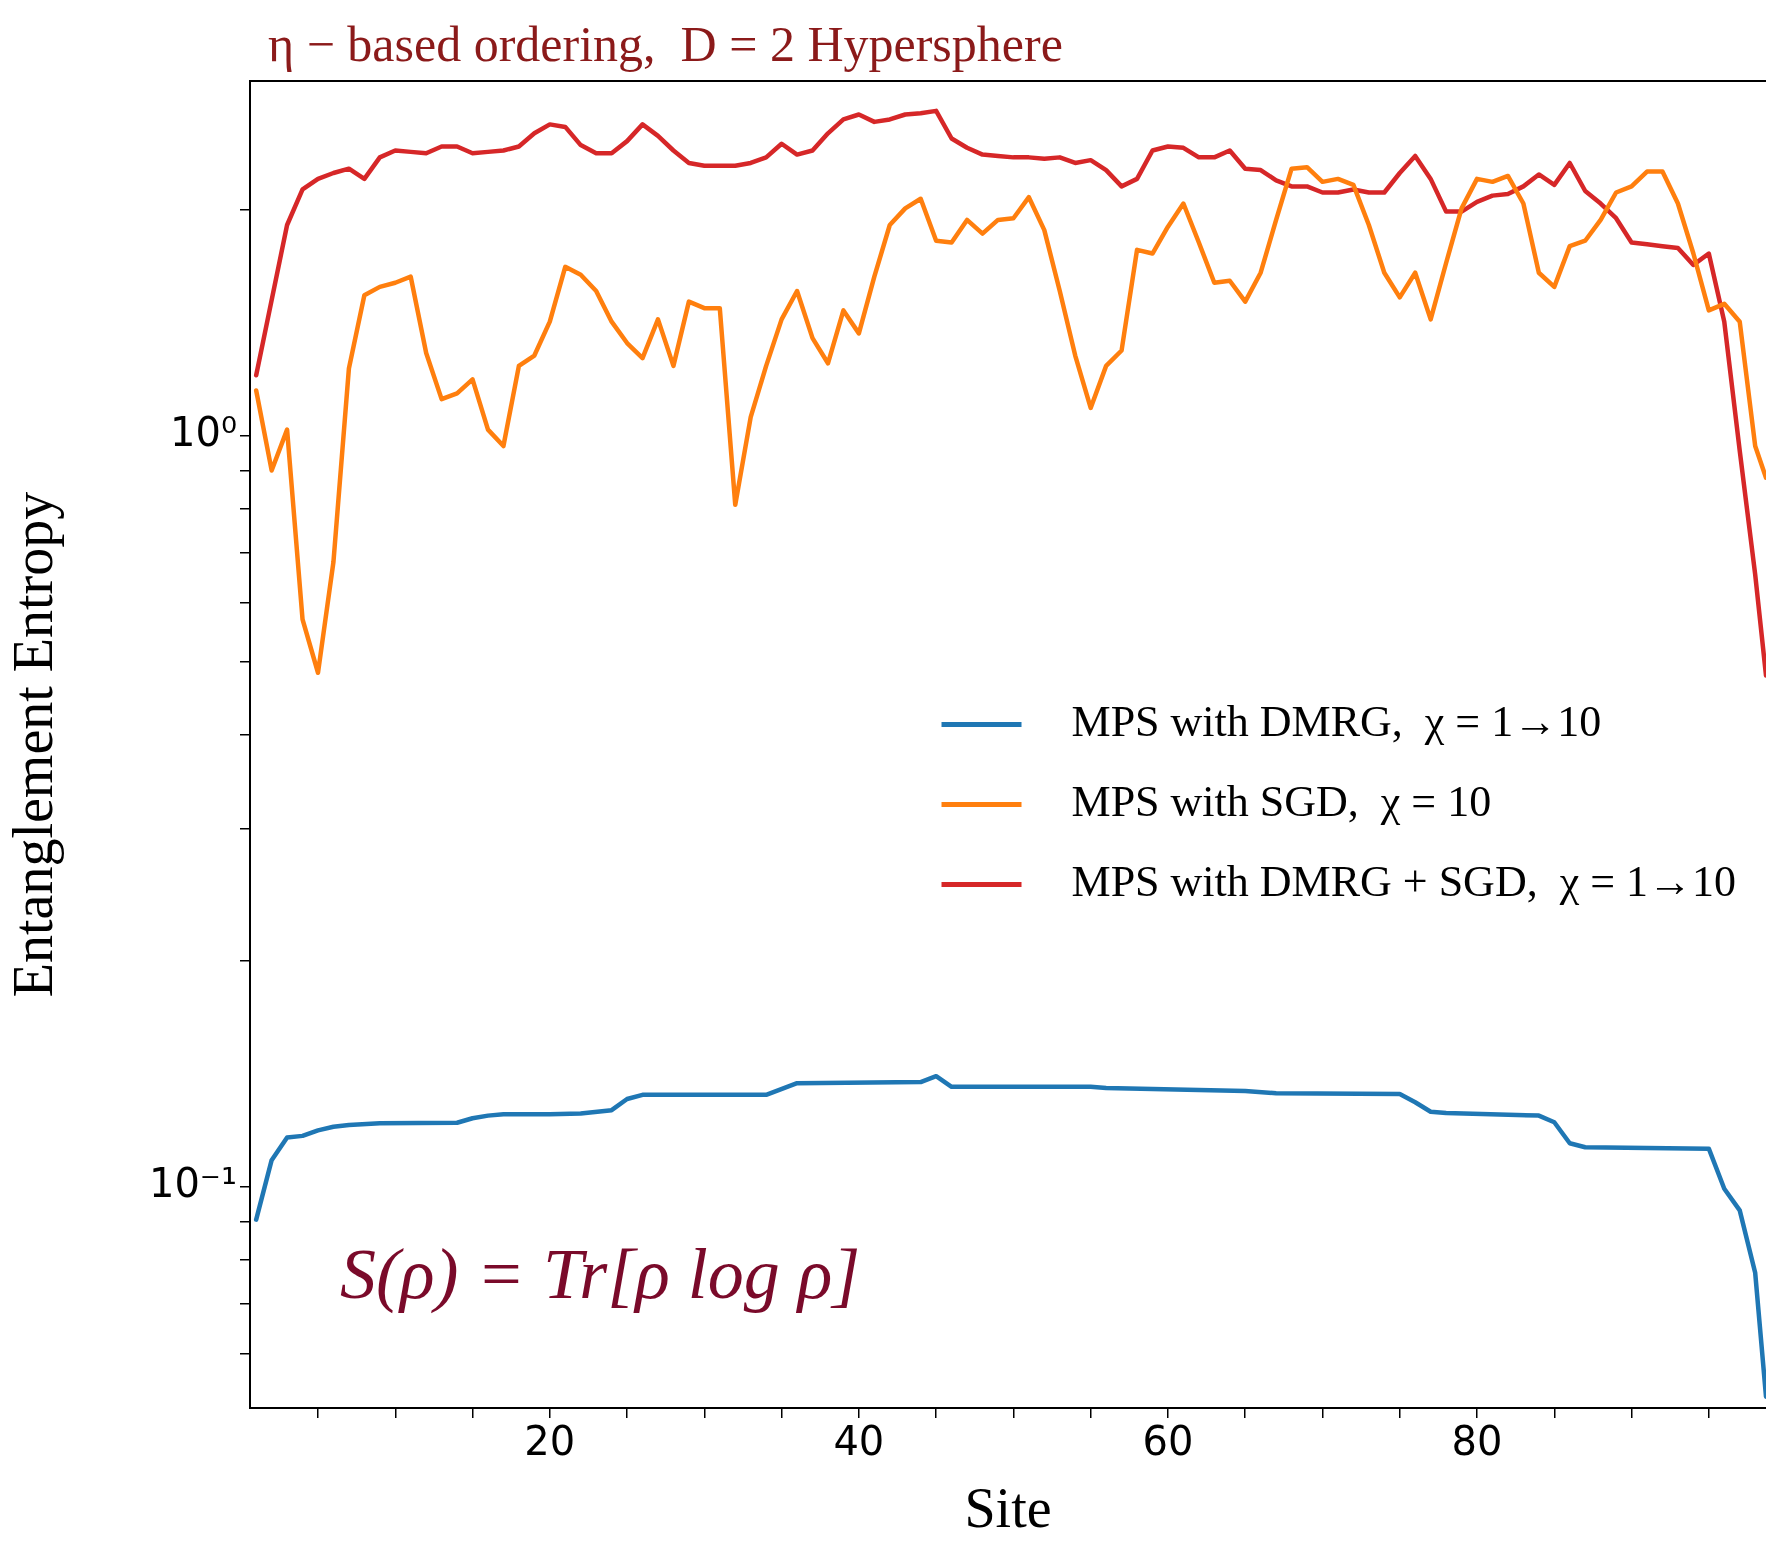 Image resolution: width=1766 pixels, height=1550 pixels. Describe the element at coordinates (1404, 882) in the screenshot. I see `legend-label: MPS with DMRG + SGD, χ = 1→10` at that location.